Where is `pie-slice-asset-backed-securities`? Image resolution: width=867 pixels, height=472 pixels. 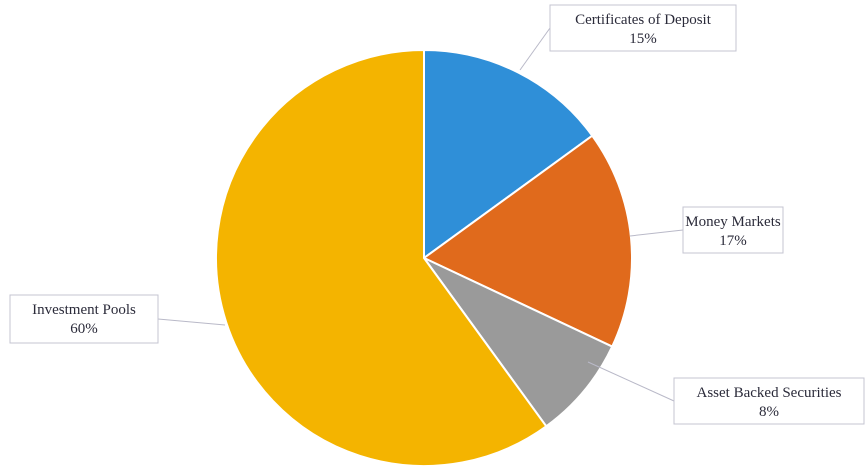 pie-slice-asset-backed-securities is located at coordinates (518, 342).